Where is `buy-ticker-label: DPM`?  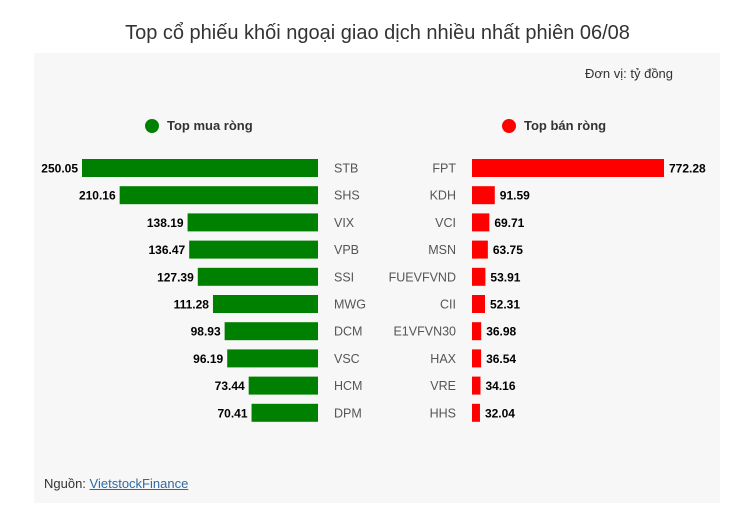 buy-ticker-label: DPM is located at coordinates (348, 413).